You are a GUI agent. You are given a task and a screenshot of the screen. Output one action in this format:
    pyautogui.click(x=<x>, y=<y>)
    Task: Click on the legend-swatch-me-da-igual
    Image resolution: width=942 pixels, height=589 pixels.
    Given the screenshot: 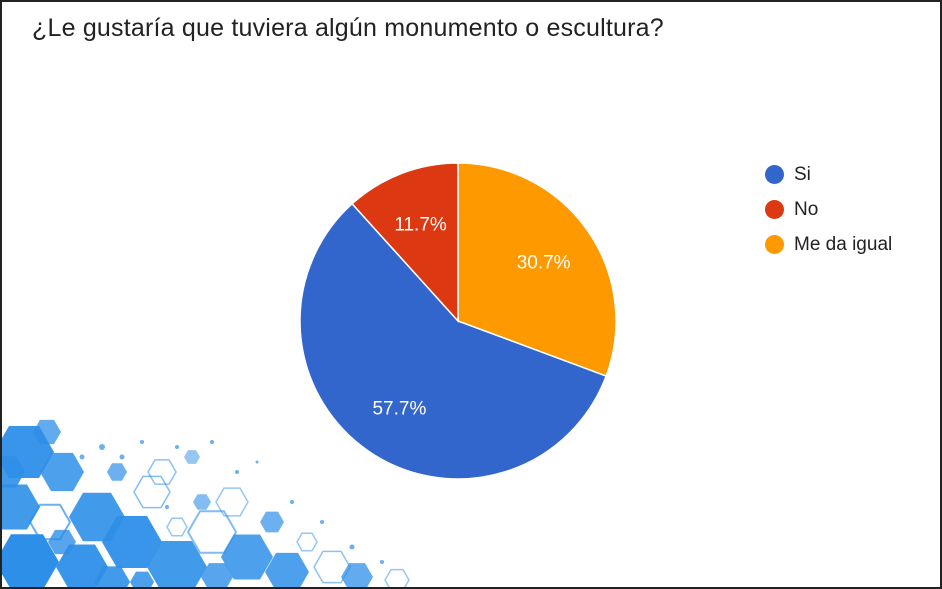 What is the action you would take?
    pyautogui.click(x=774, y=244)
    